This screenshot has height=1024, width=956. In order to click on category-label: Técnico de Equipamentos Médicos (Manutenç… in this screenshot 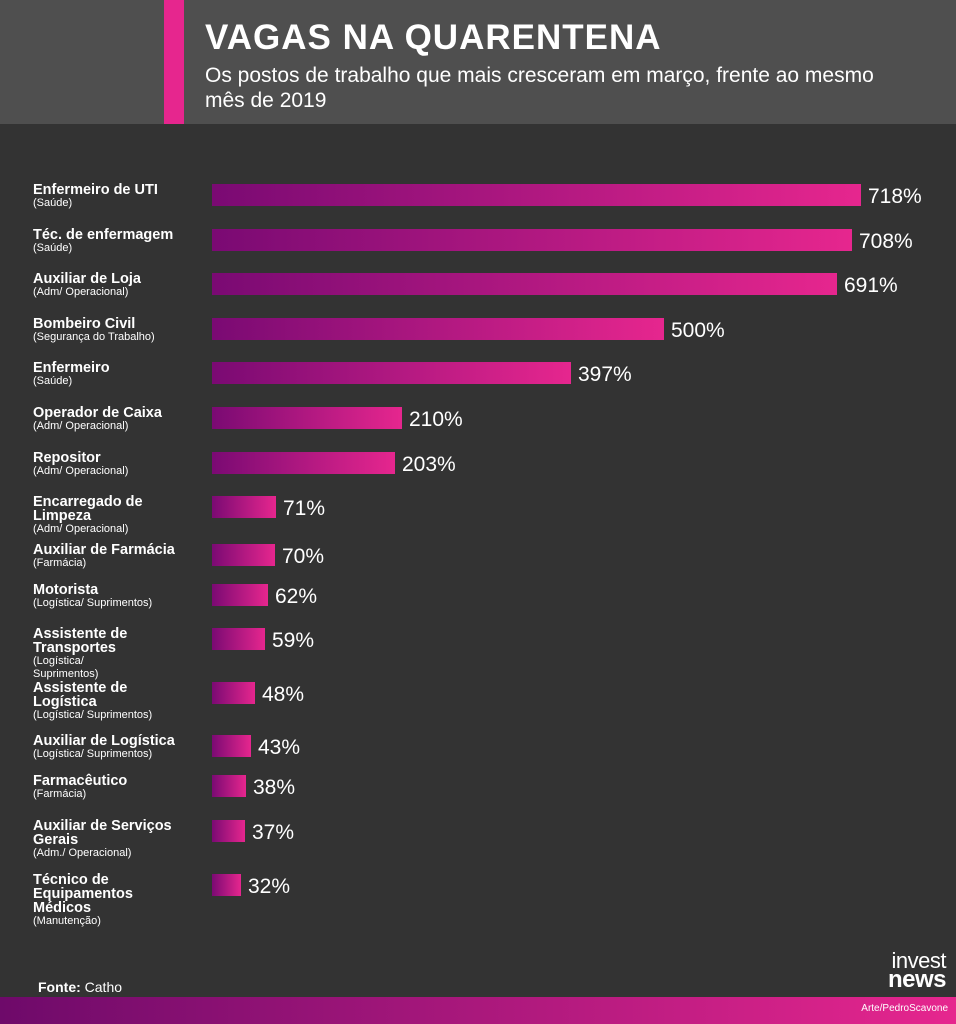, I will do `click(98, 900)`.